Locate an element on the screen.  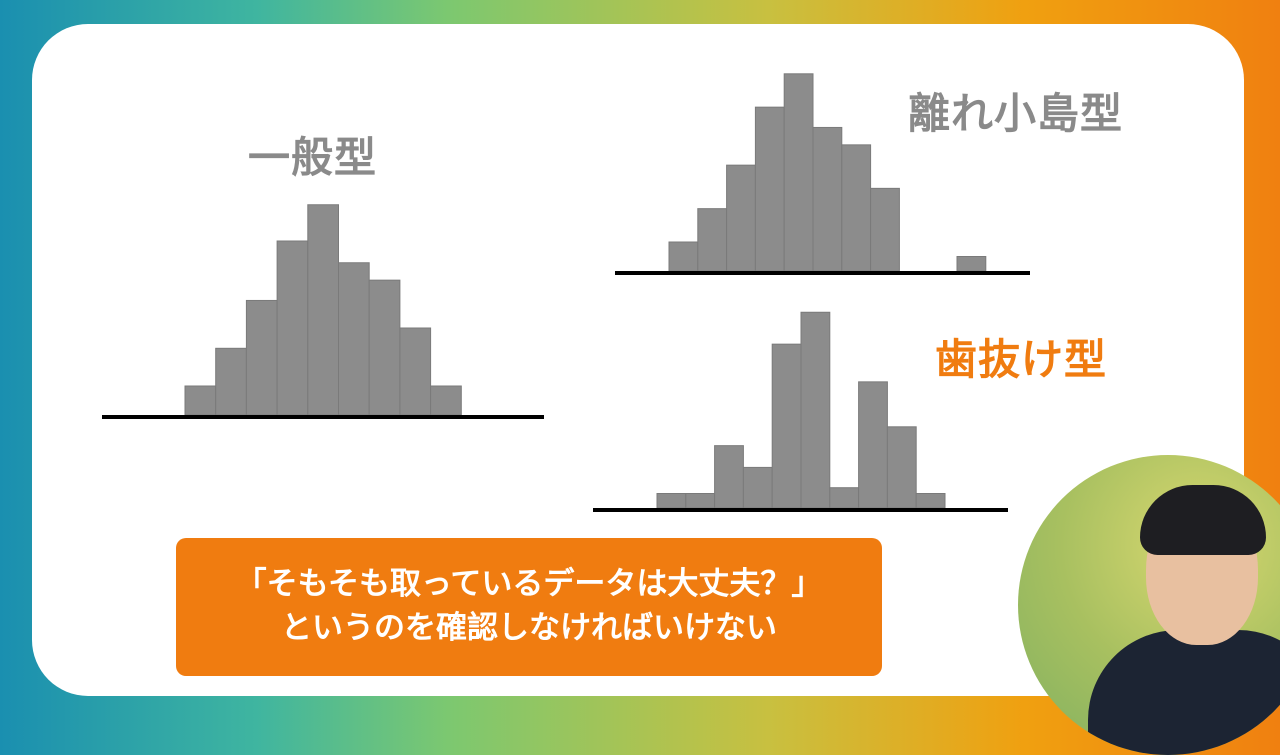
caption-box: 「そもそも取っているデータは大丈夫？」 というのを確認しなければいけない is located at coordinates (529, 607).